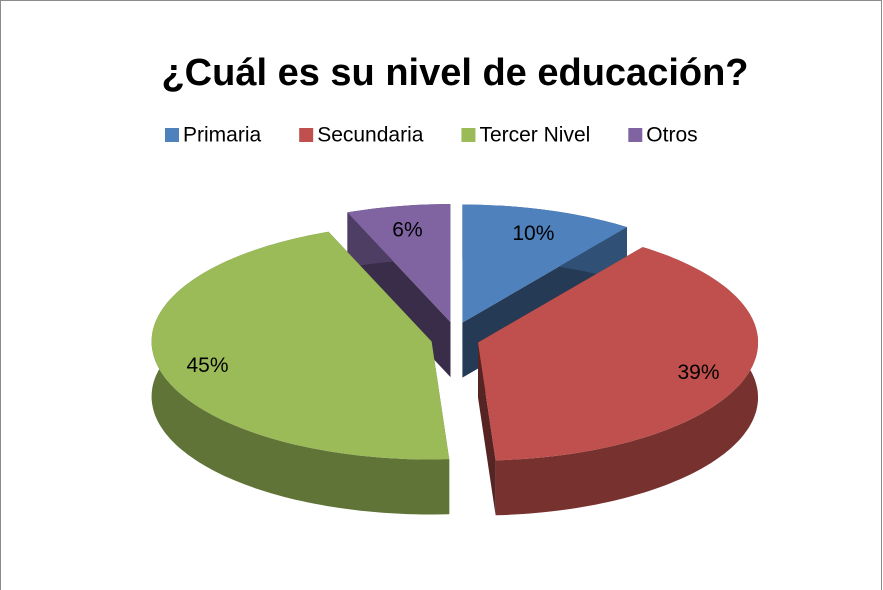  I want to click on data-label: 39%, so click(699, 372).